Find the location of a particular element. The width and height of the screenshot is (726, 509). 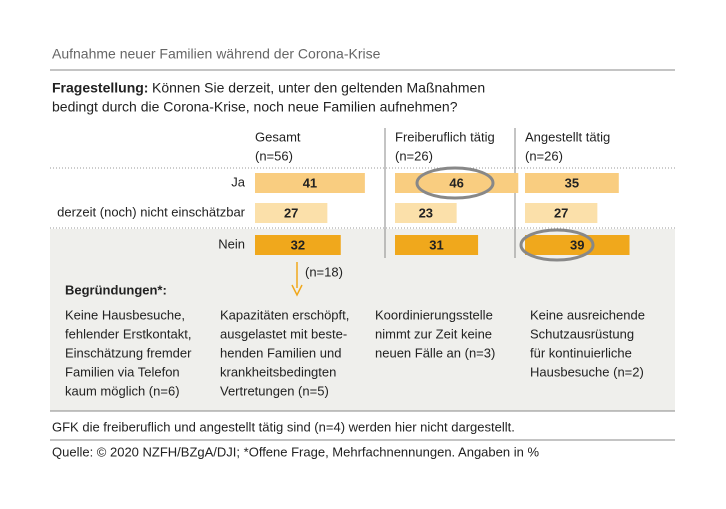

value-label: 32 is located at coordinates (298, 244).